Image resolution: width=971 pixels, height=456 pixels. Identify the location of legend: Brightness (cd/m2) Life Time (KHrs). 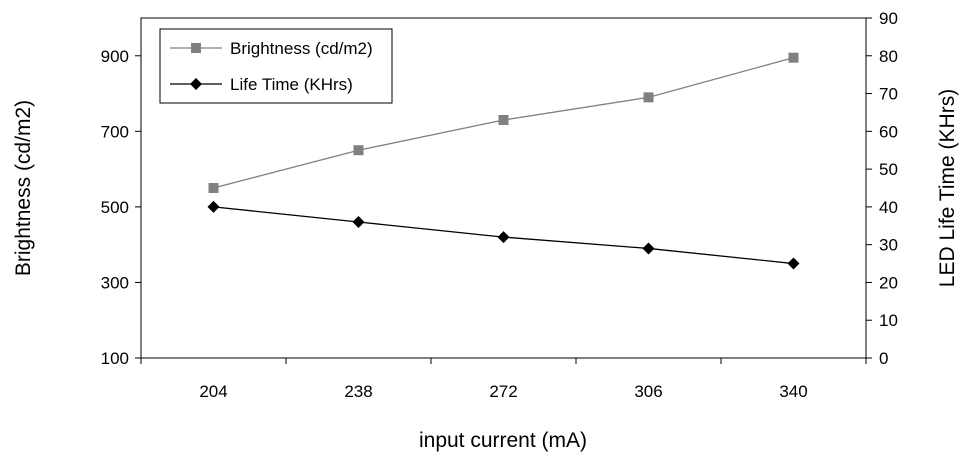
(276, 66).